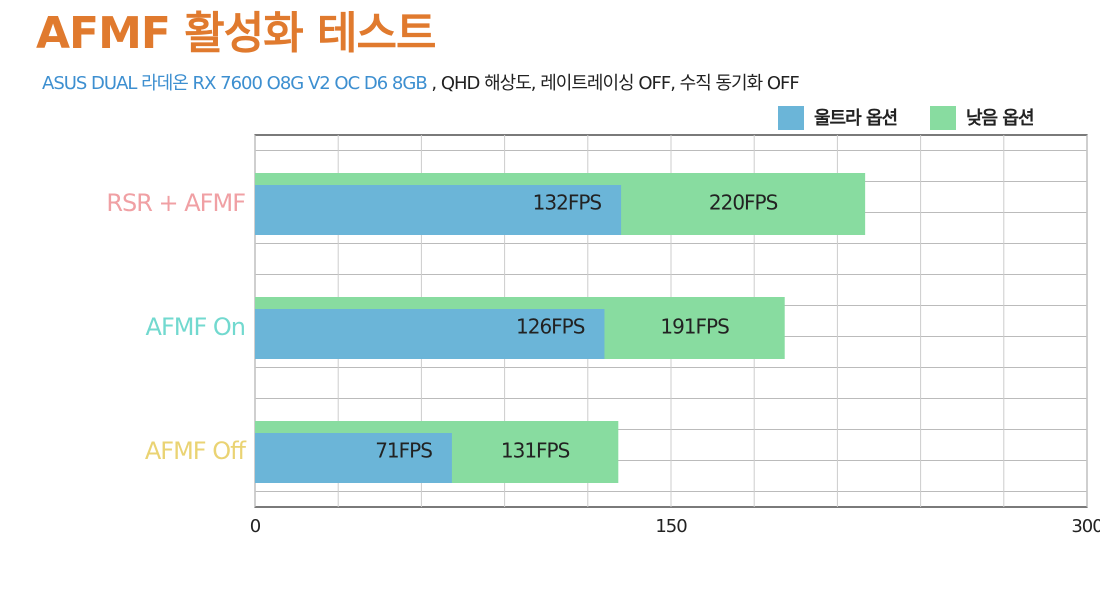  What do you see at coordinates (535, 451) in the screenshot?
I see `data-label: 131FPS` at bounding box center [535, 451].